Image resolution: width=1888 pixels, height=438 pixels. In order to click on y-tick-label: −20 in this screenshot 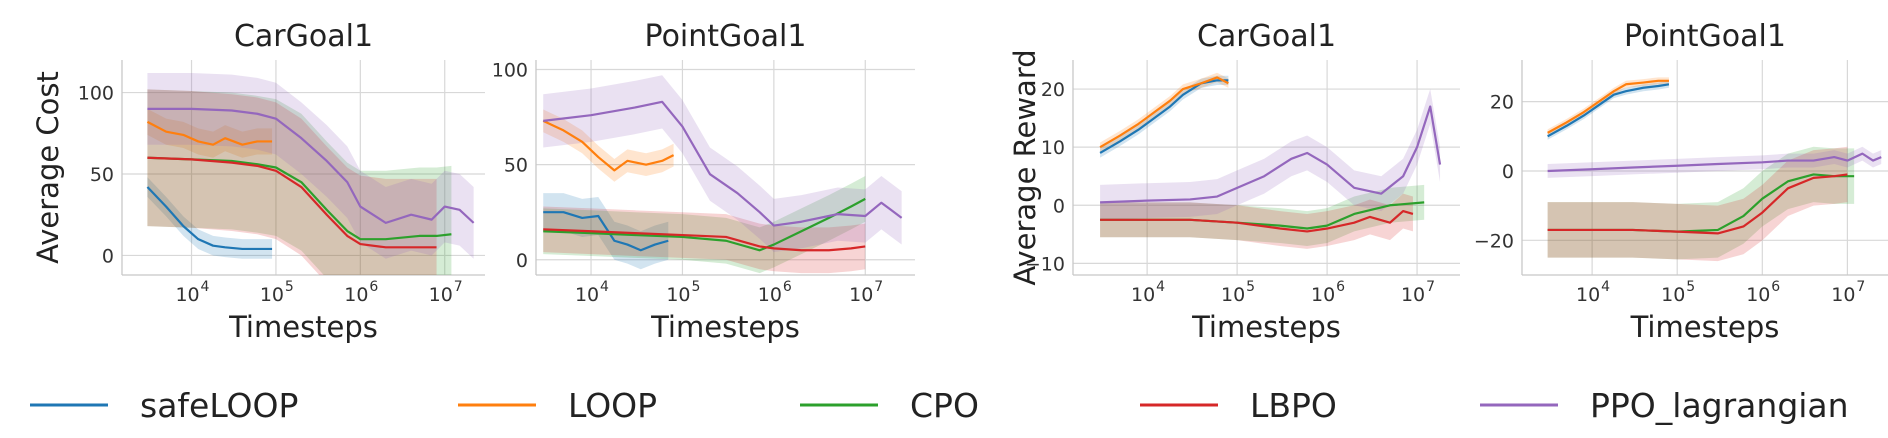, I will do `click(1494, 241)`.